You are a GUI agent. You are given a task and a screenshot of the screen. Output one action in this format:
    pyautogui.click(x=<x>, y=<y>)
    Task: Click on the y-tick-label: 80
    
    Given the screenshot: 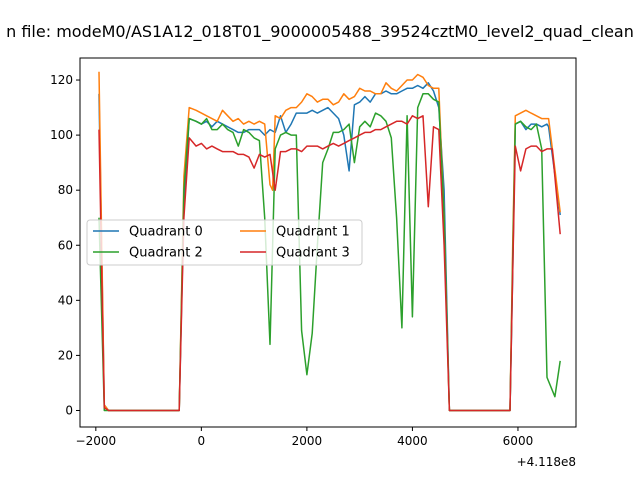 What is the action you would take?
    pyautogui.click(x=65, y=190)
    